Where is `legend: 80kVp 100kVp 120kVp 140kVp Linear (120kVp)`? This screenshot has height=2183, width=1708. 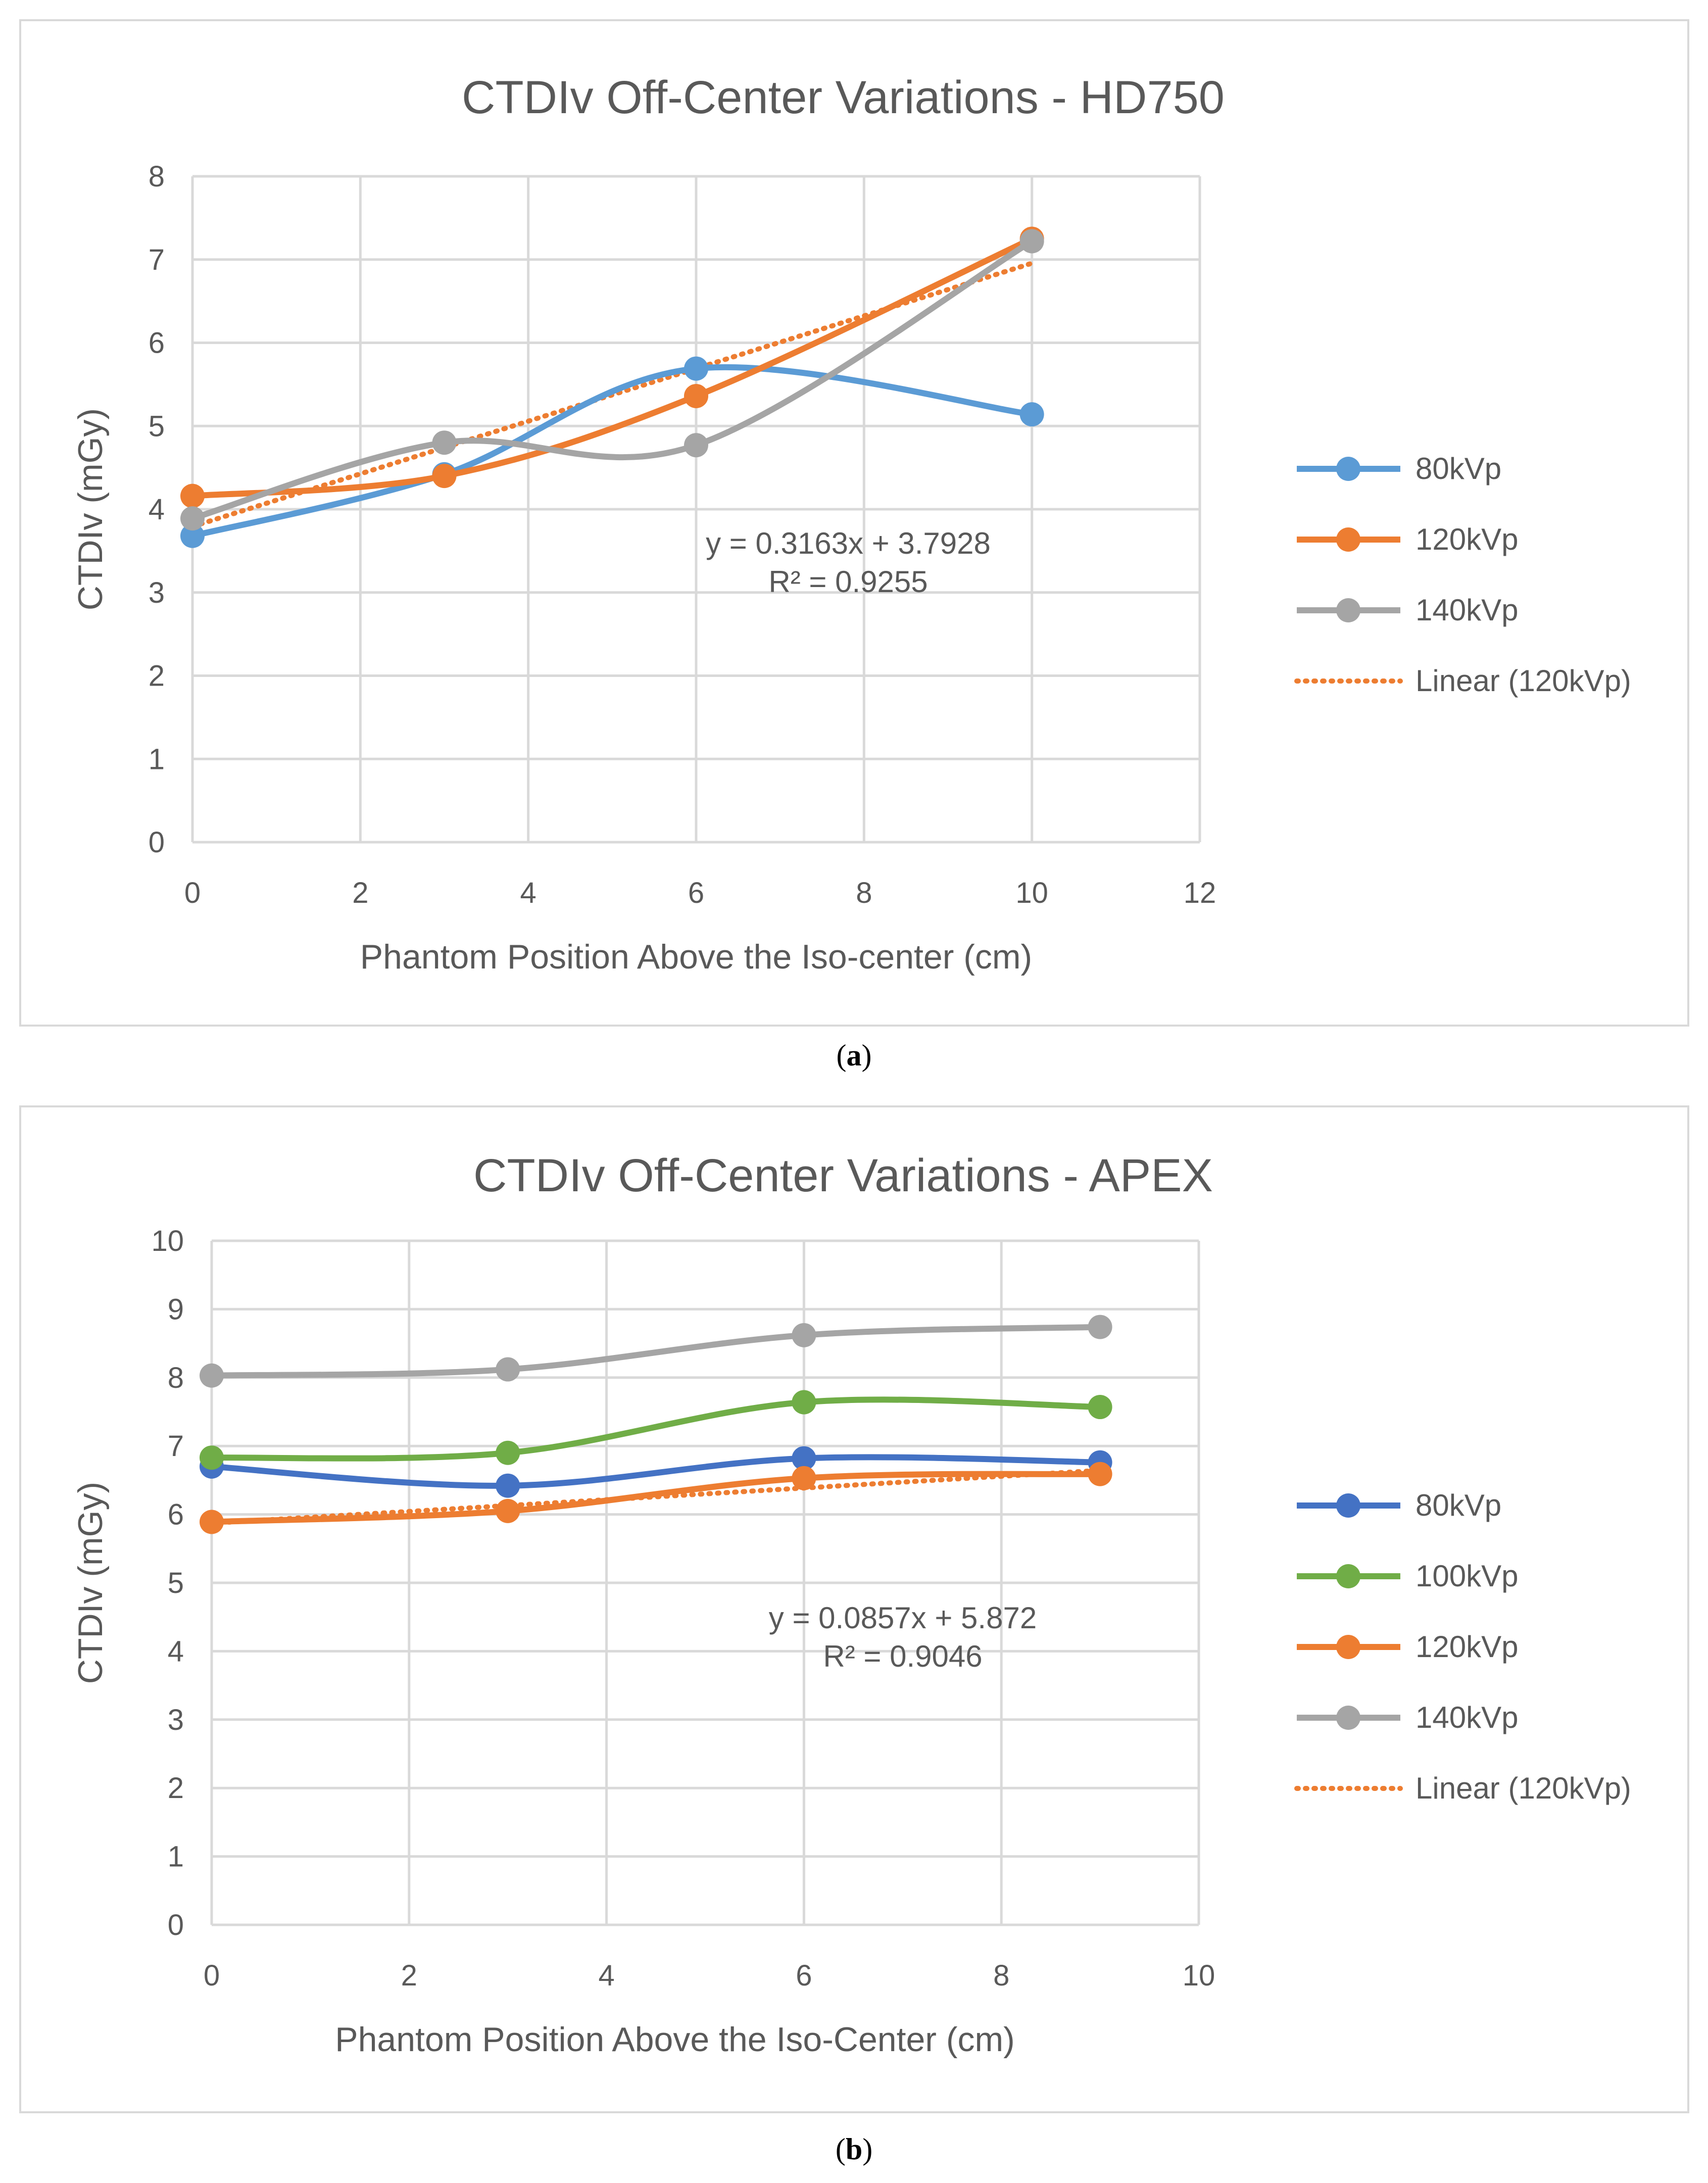
legend: 80kVp 100kVp 120kVp 140kVp Linear (120kVp) is located at coordinates (1462, 1646).